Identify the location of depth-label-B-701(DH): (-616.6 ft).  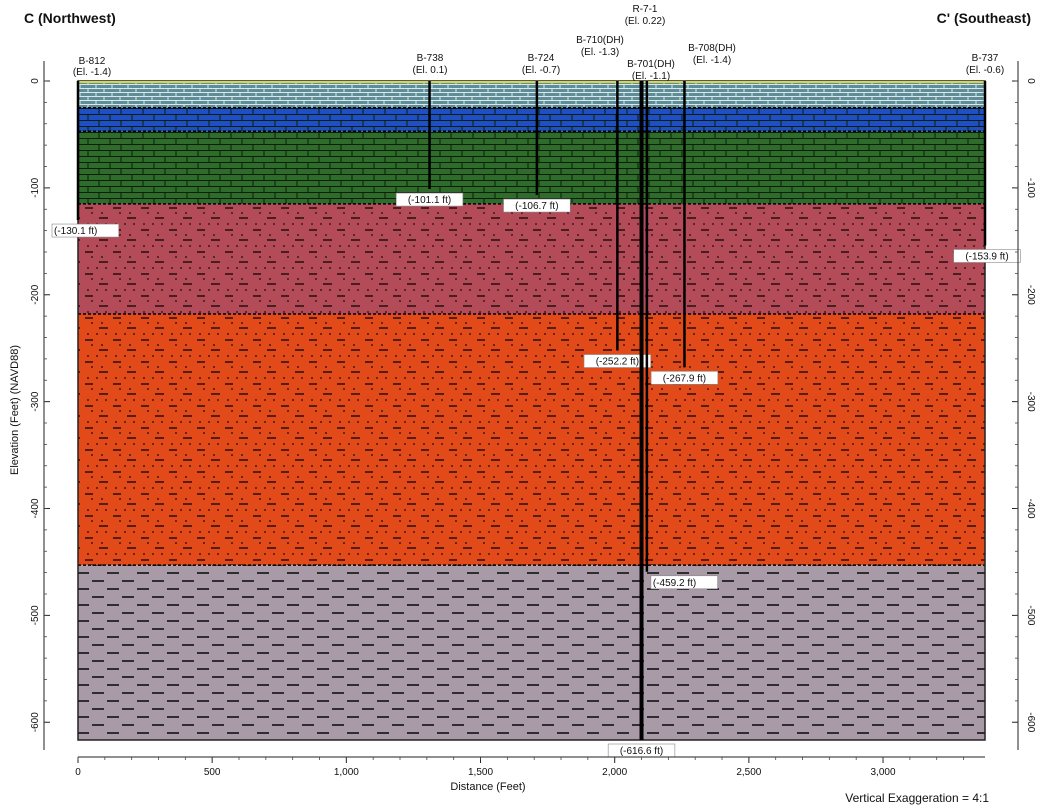
(641, 751).